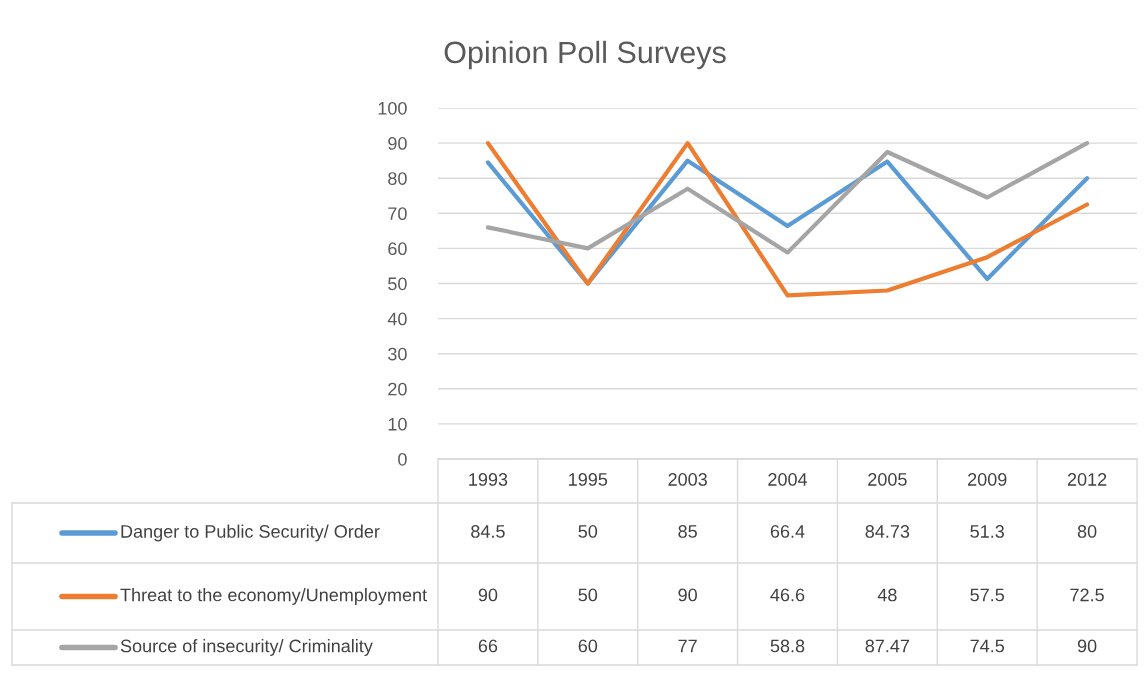 This screenshot has width=1147, height=675. I want to click on y-tick-label: 40, so click(397, 319).